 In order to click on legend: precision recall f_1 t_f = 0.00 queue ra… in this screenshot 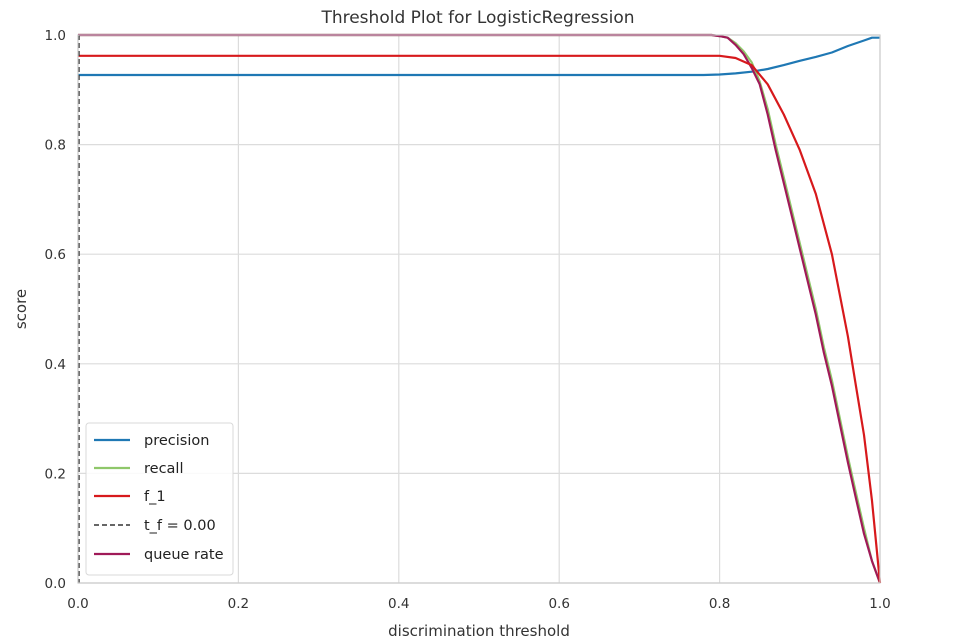, I will do `click(159, 499)`.